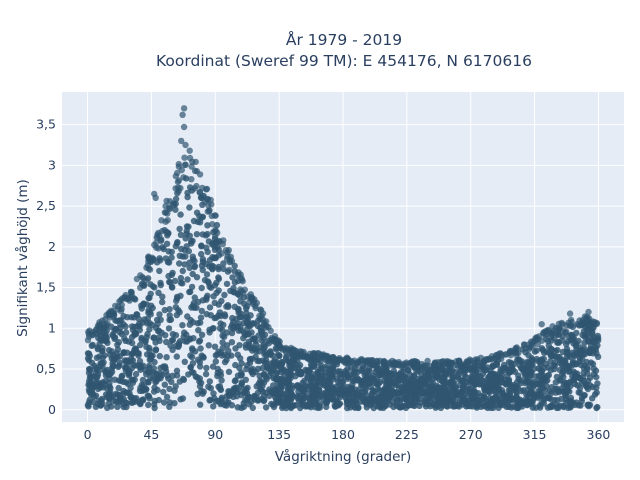 The width and height of the screenshot is (640, 480). Describe the element at coordinates (599, 434) in the screenshot. I see `x-tick-label: 360` at that location.